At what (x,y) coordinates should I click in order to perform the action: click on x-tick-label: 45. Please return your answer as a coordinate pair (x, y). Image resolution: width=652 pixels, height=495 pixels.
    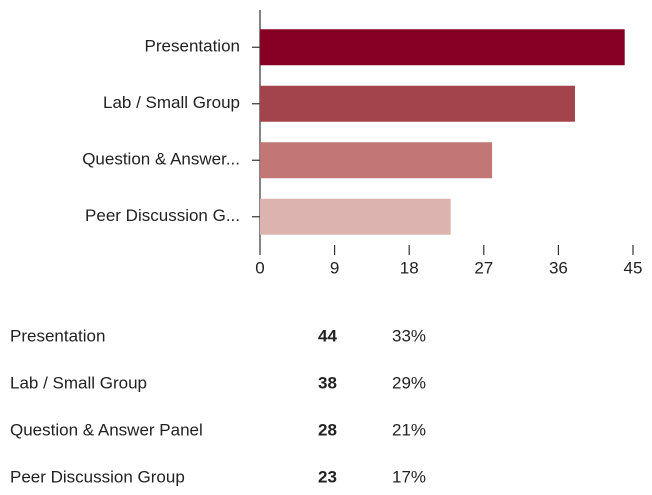
    Looking at the image, I should click on (633, 267).